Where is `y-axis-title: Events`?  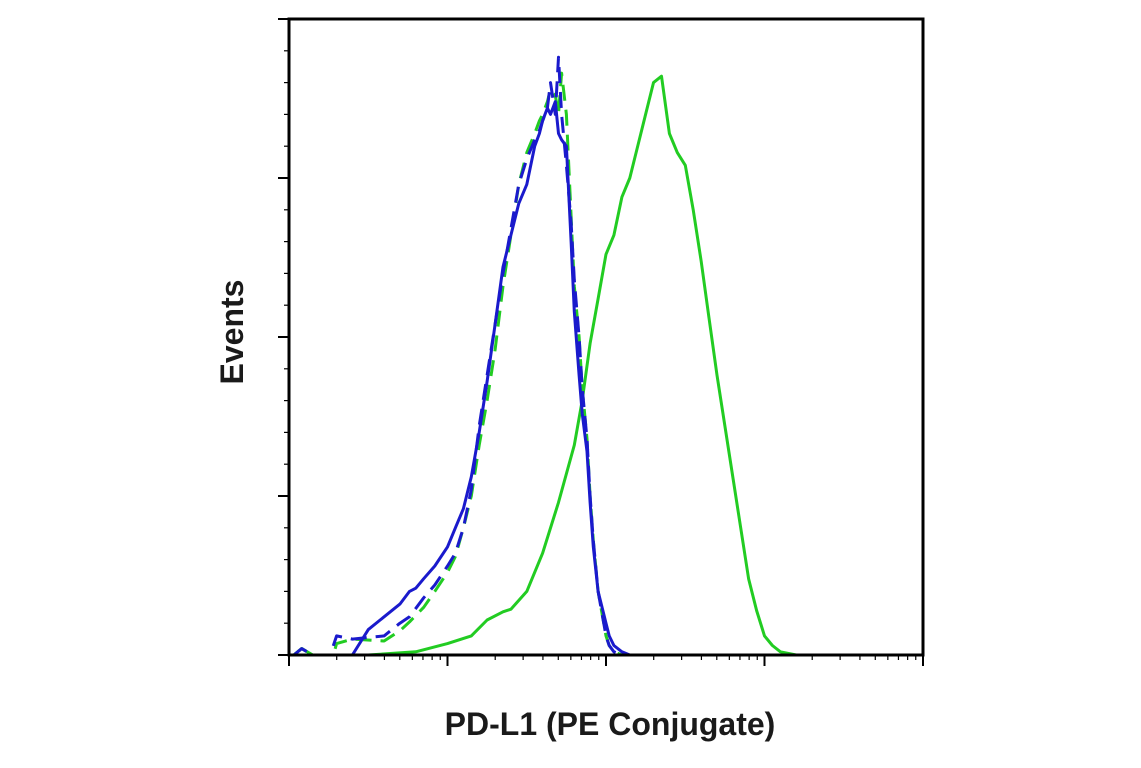
y-axis-title: Events is located at coordinates (232, 332).